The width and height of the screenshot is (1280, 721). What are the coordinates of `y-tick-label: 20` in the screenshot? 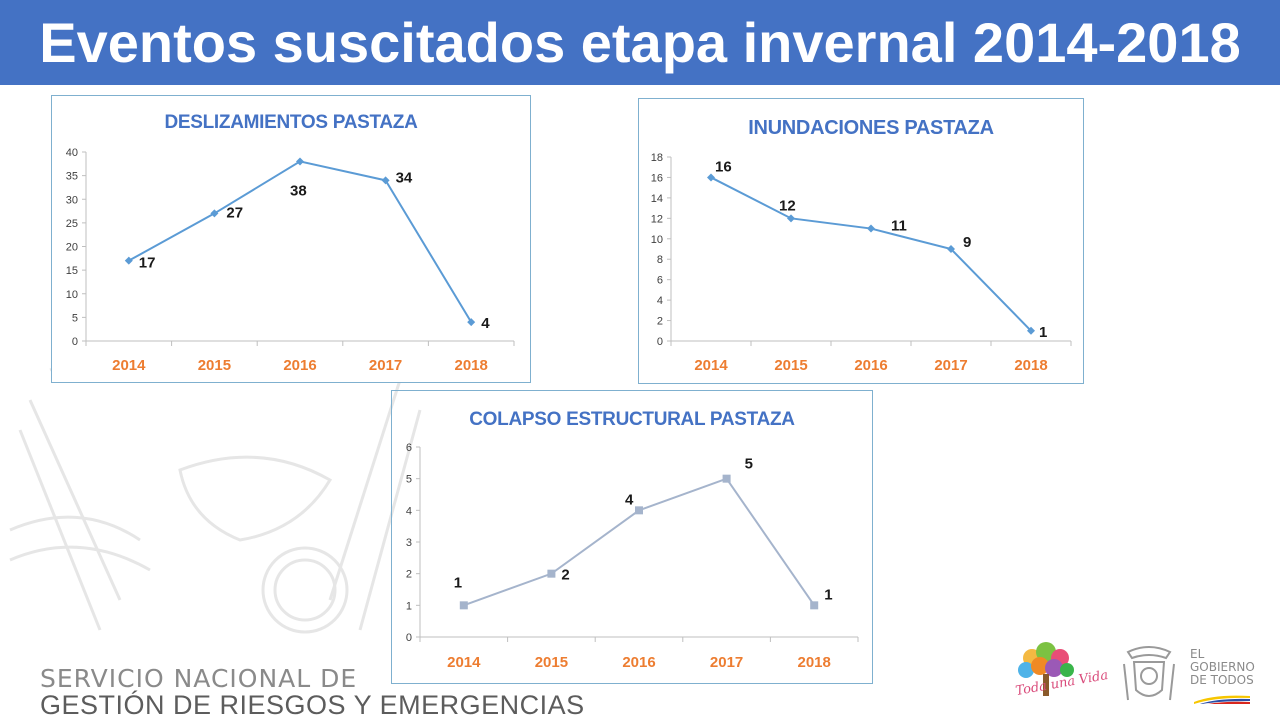 It's located at (72, 248).